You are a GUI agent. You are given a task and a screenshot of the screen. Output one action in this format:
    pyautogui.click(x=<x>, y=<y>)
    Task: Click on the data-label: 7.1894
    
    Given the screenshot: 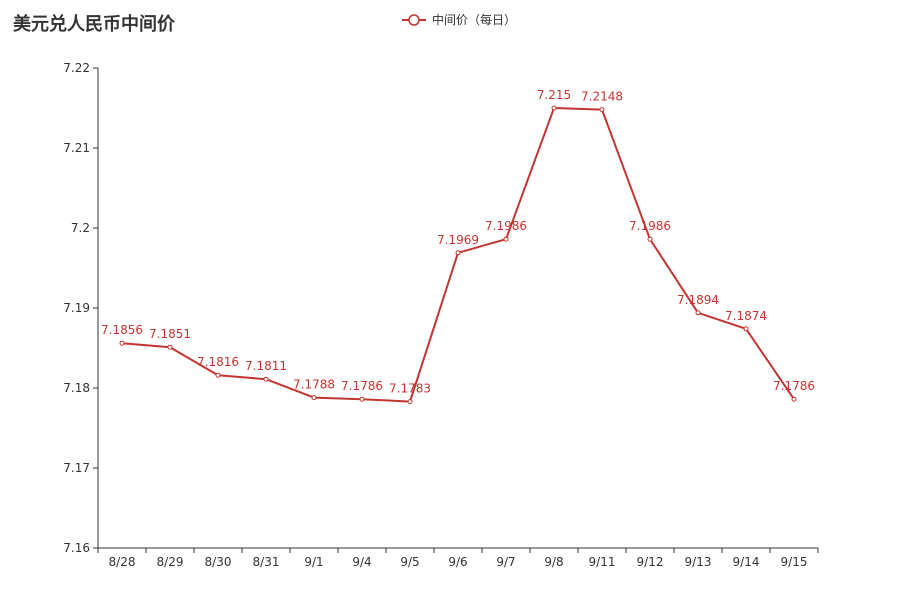 What is the action you would take?
    pyautogui.click(x=698, y=300)
    